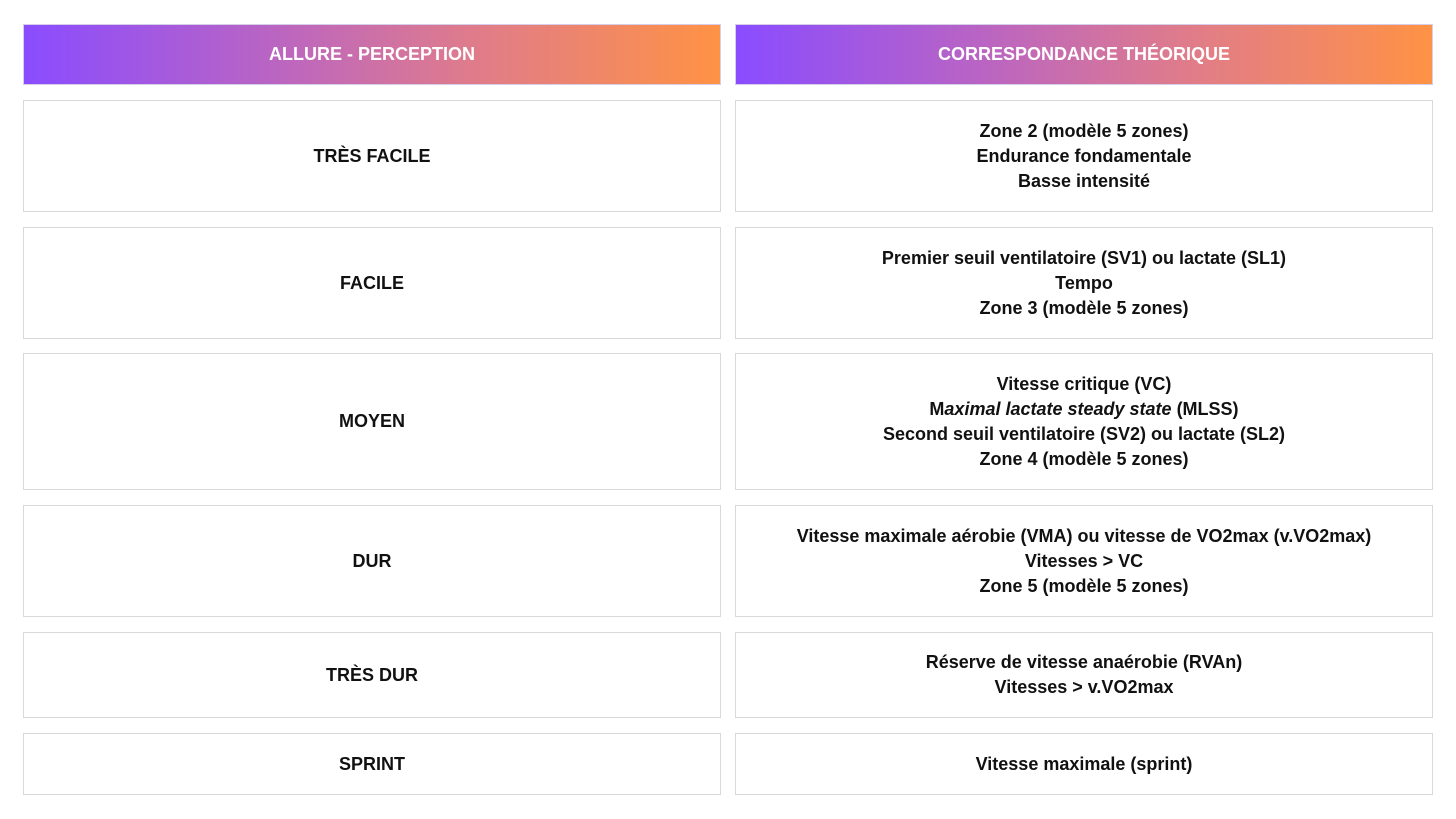  I want to click on theory-line: Tempo, so click(1084, 282).